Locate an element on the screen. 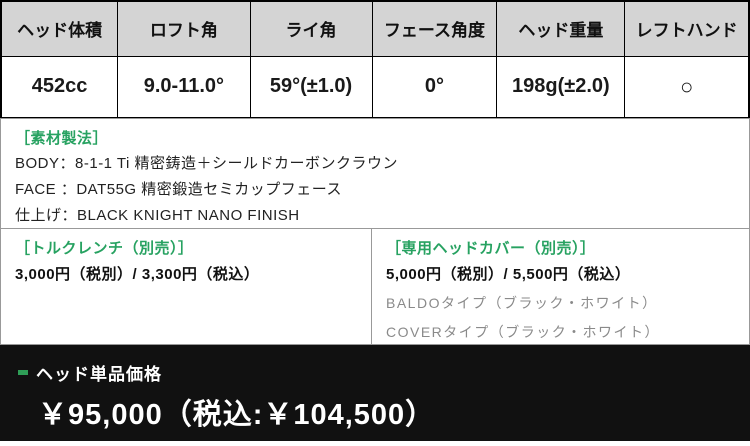 The width and height of the screenshot is (750, 446). spec-value-head-volume: 452cc is located at coordinates (59, 87).